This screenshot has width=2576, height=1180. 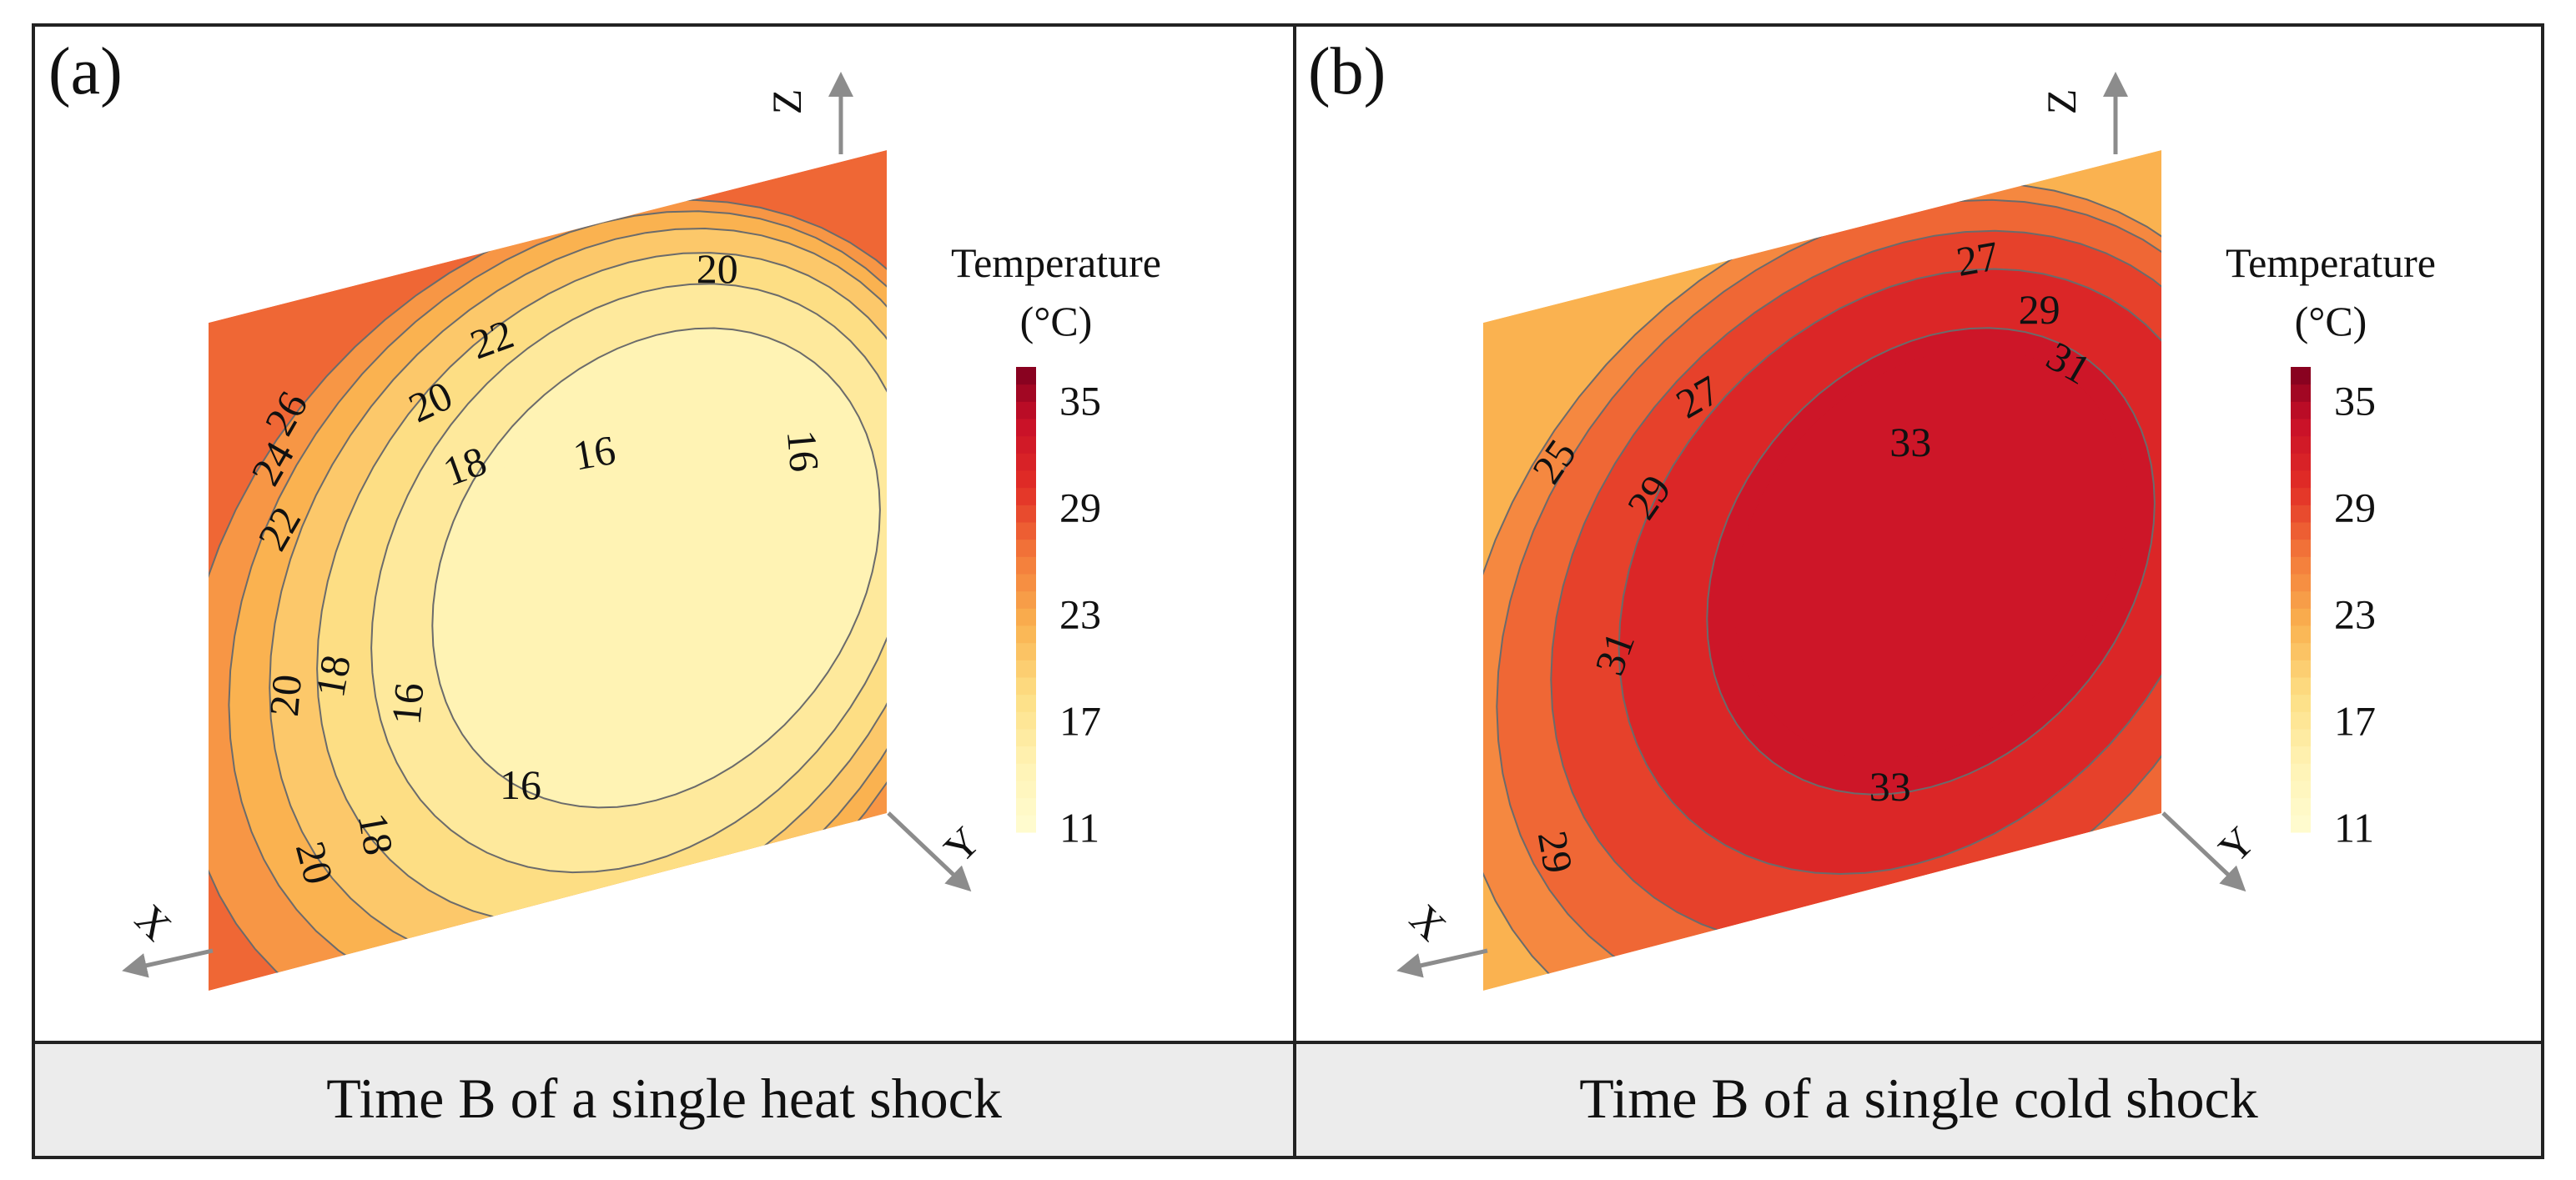 What do you see at coordinates (333, 675) in the screenshot?
I see `contour-label: 18` at bounding box center [333, 675].